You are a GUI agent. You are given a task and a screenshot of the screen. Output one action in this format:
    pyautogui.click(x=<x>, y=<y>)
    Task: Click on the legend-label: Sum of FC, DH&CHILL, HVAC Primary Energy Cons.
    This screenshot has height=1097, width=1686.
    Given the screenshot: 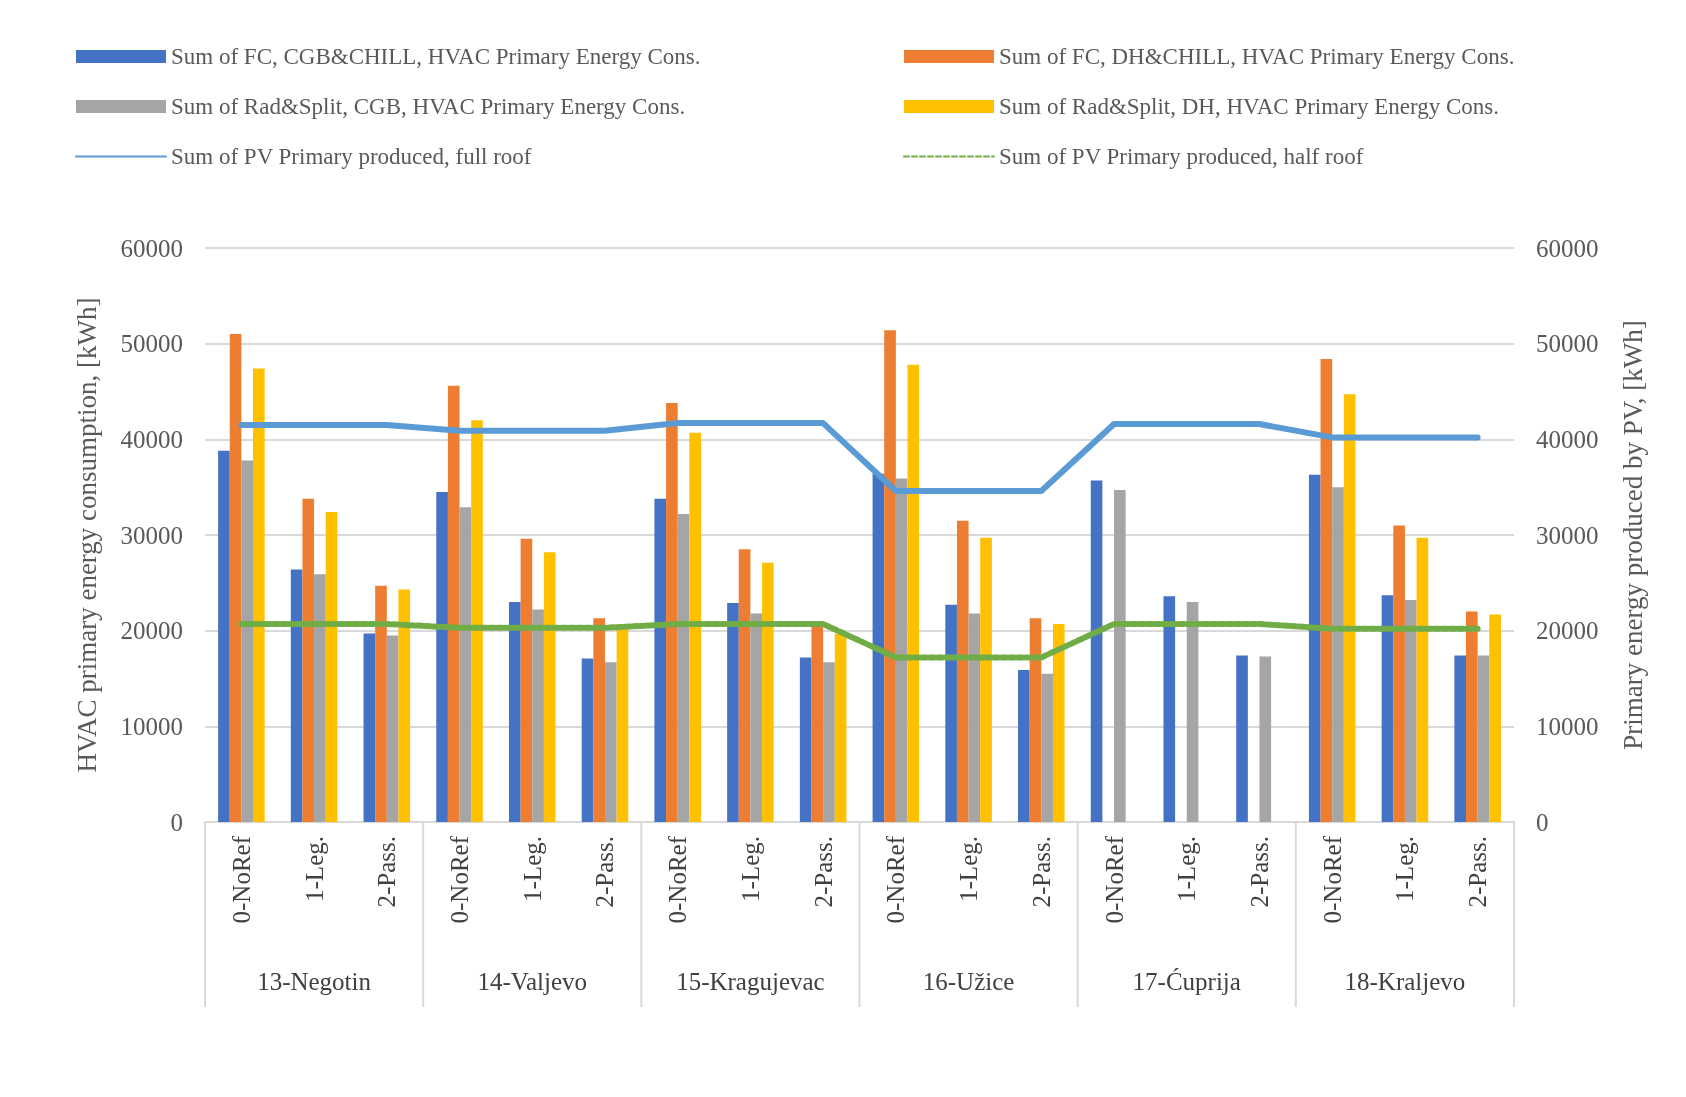 What is the action you would take?
    pyautogui.click(x=1257, y=56)
    